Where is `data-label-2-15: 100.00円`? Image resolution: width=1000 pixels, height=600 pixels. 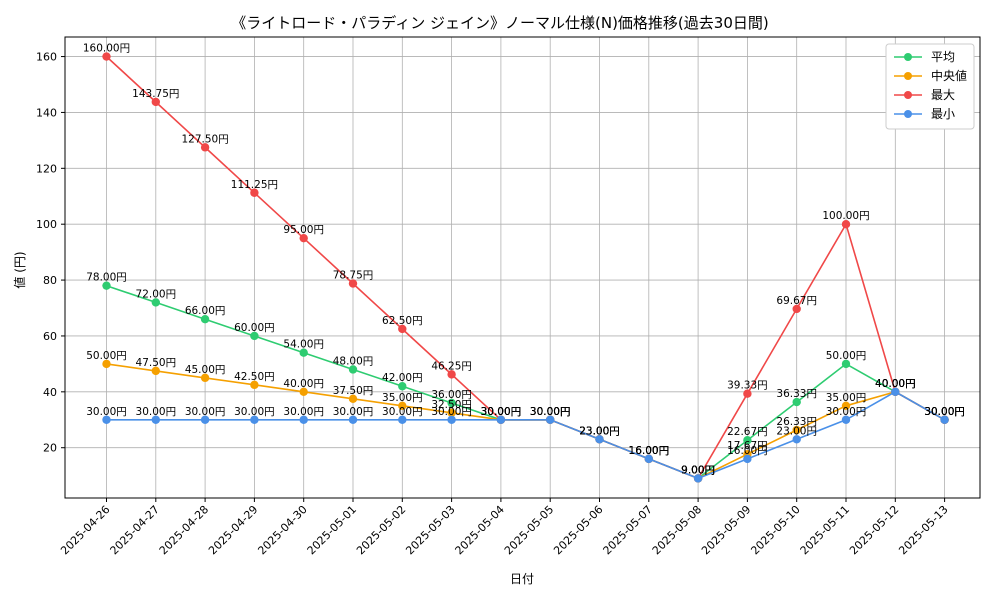
data-label-2-15: 100.00円 is located at coordinates (845, 216).